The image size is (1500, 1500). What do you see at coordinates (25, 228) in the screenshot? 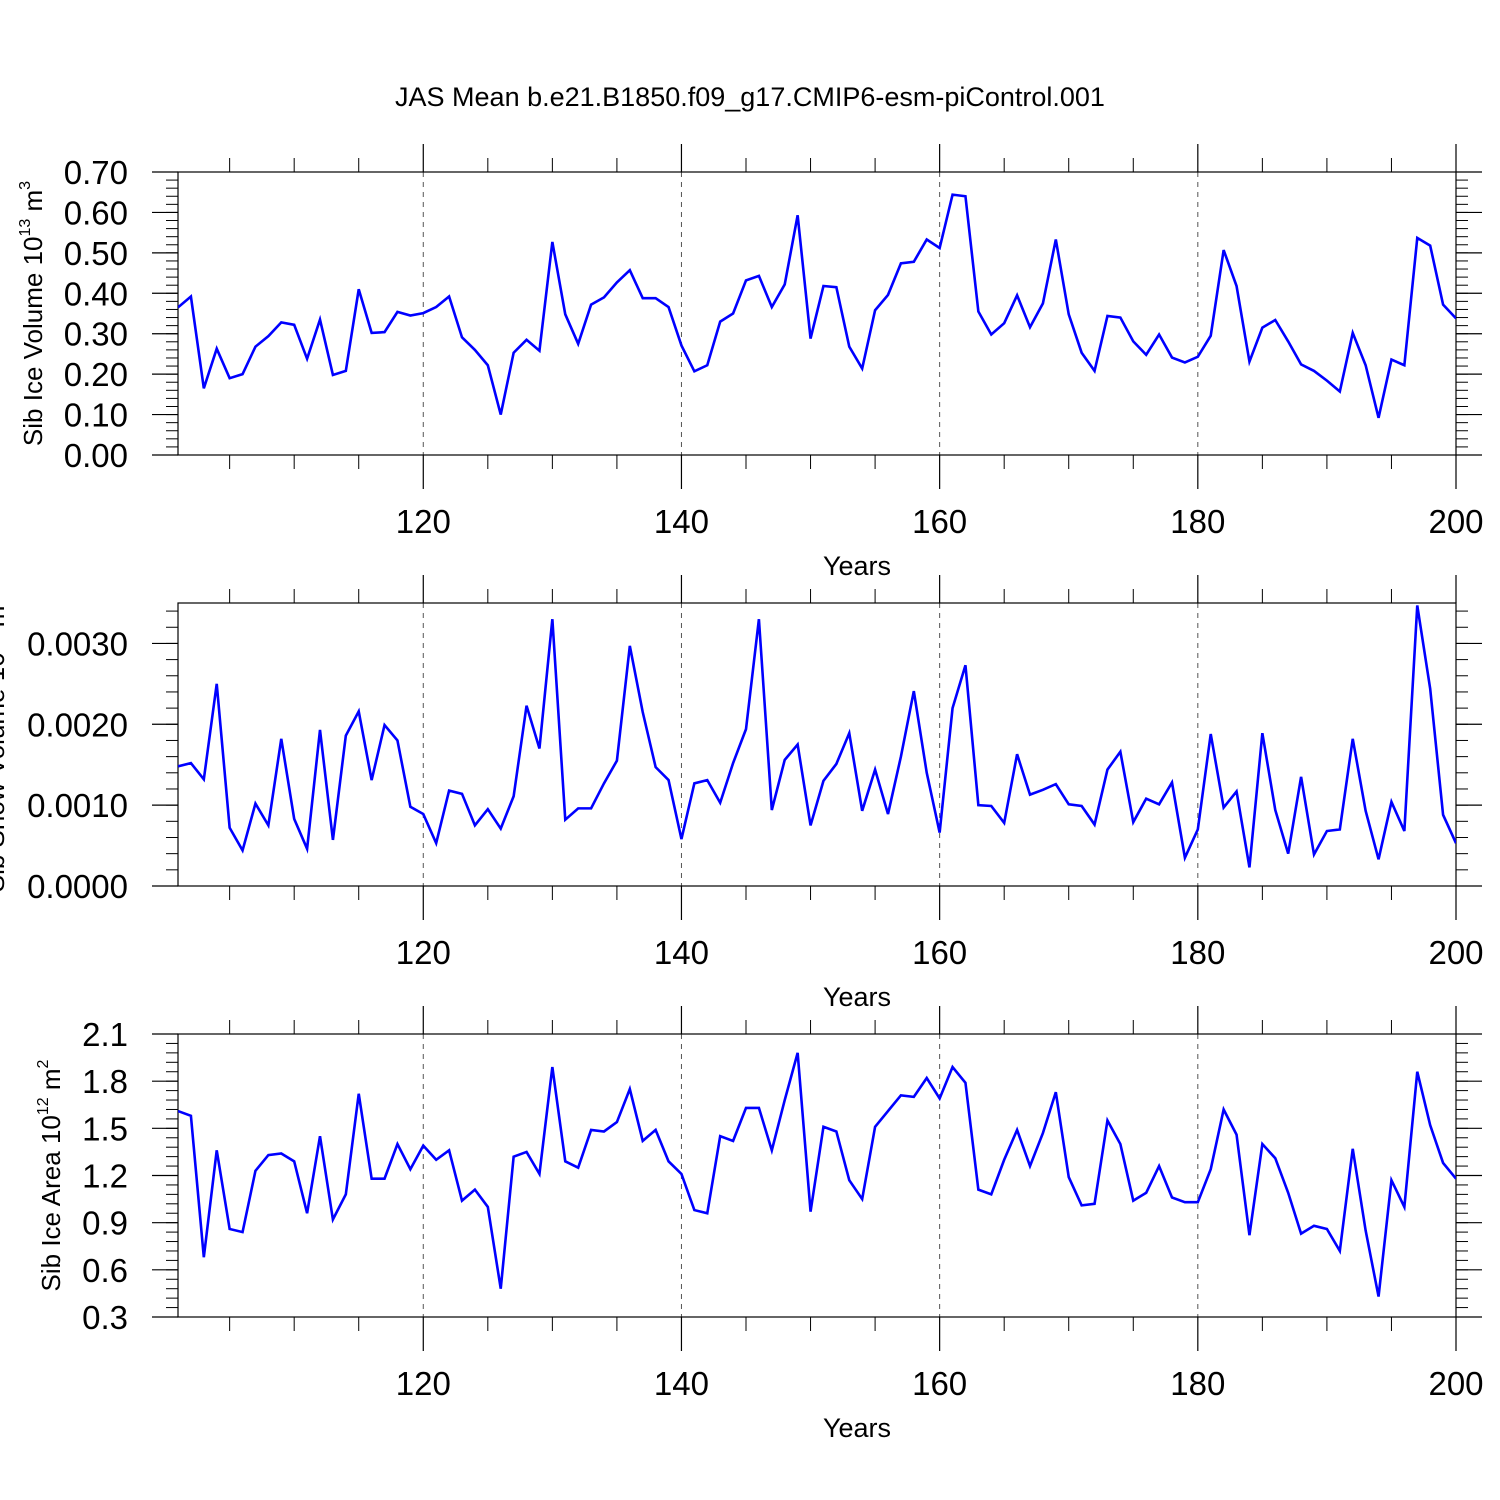
I see `y-axis-label-exponent: 13` at bounding box center [25, 228].